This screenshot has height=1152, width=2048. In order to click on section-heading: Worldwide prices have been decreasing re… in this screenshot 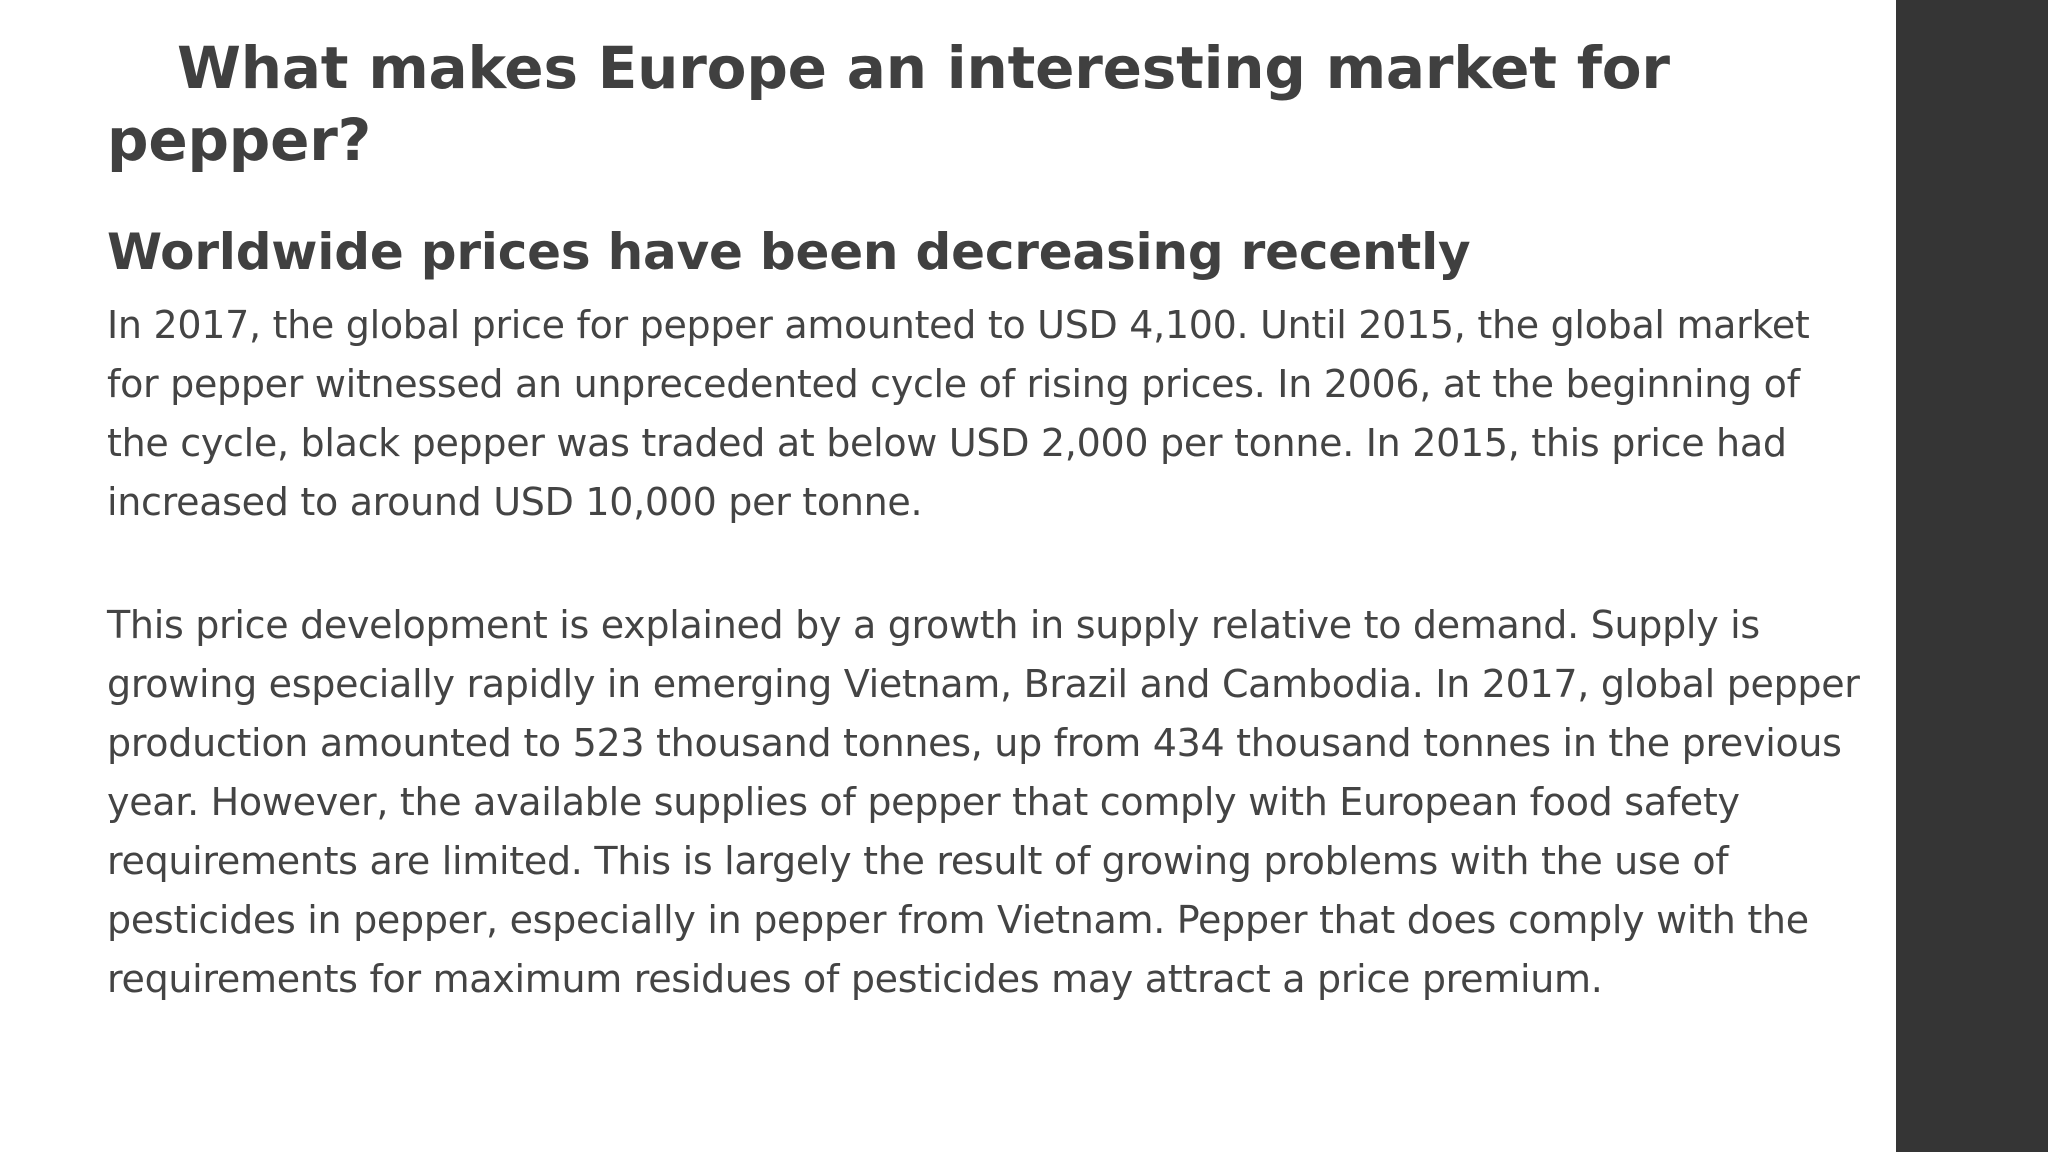, I will do `click(789, 252)`.